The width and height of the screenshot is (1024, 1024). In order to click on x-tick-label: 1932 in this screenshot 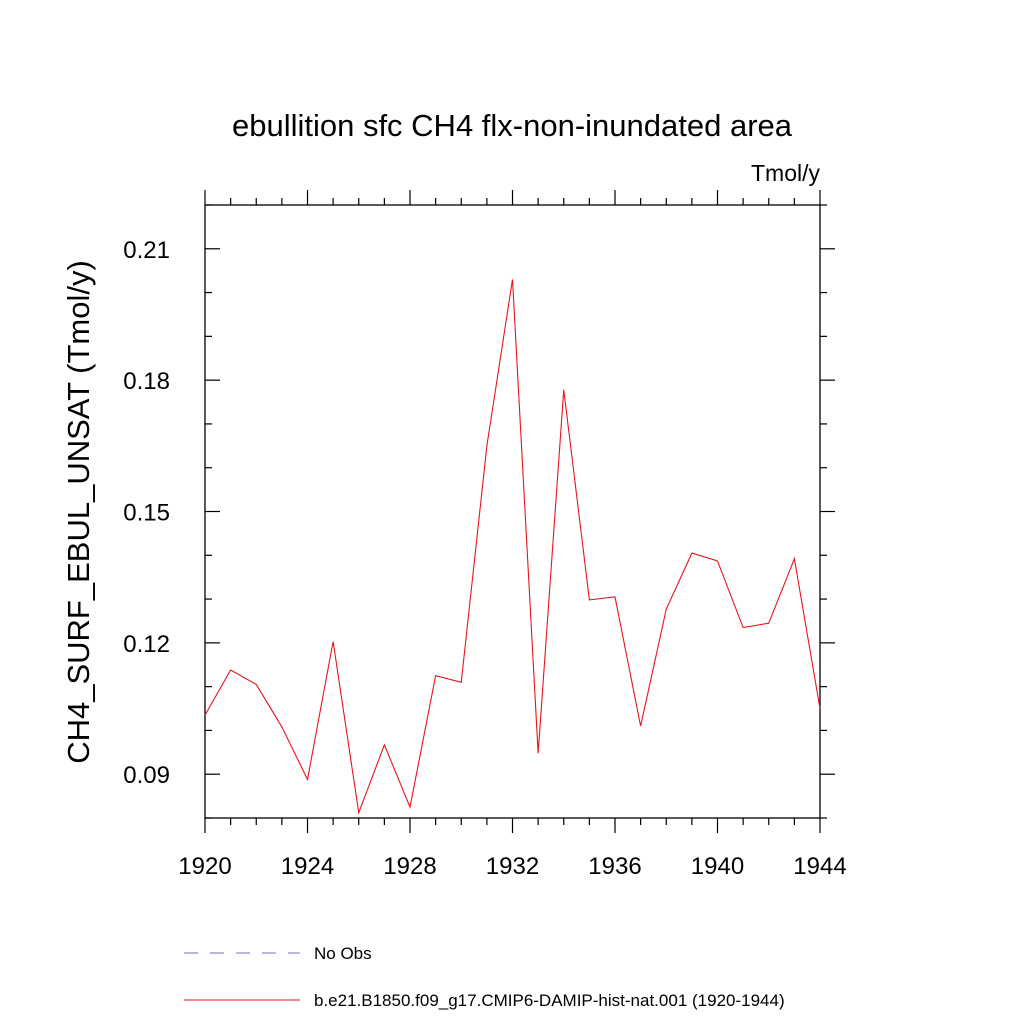, I will do `click(512, 866)`.